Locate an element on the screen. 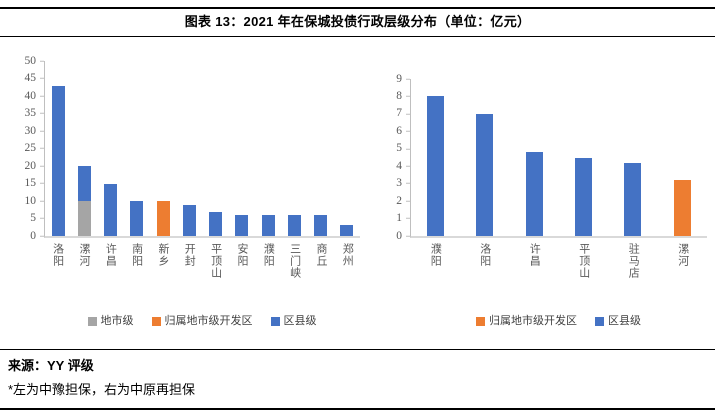 This screenshot has height=410, width=715. y-axis-tick-label: 3 is located at coordinates (399, 182).